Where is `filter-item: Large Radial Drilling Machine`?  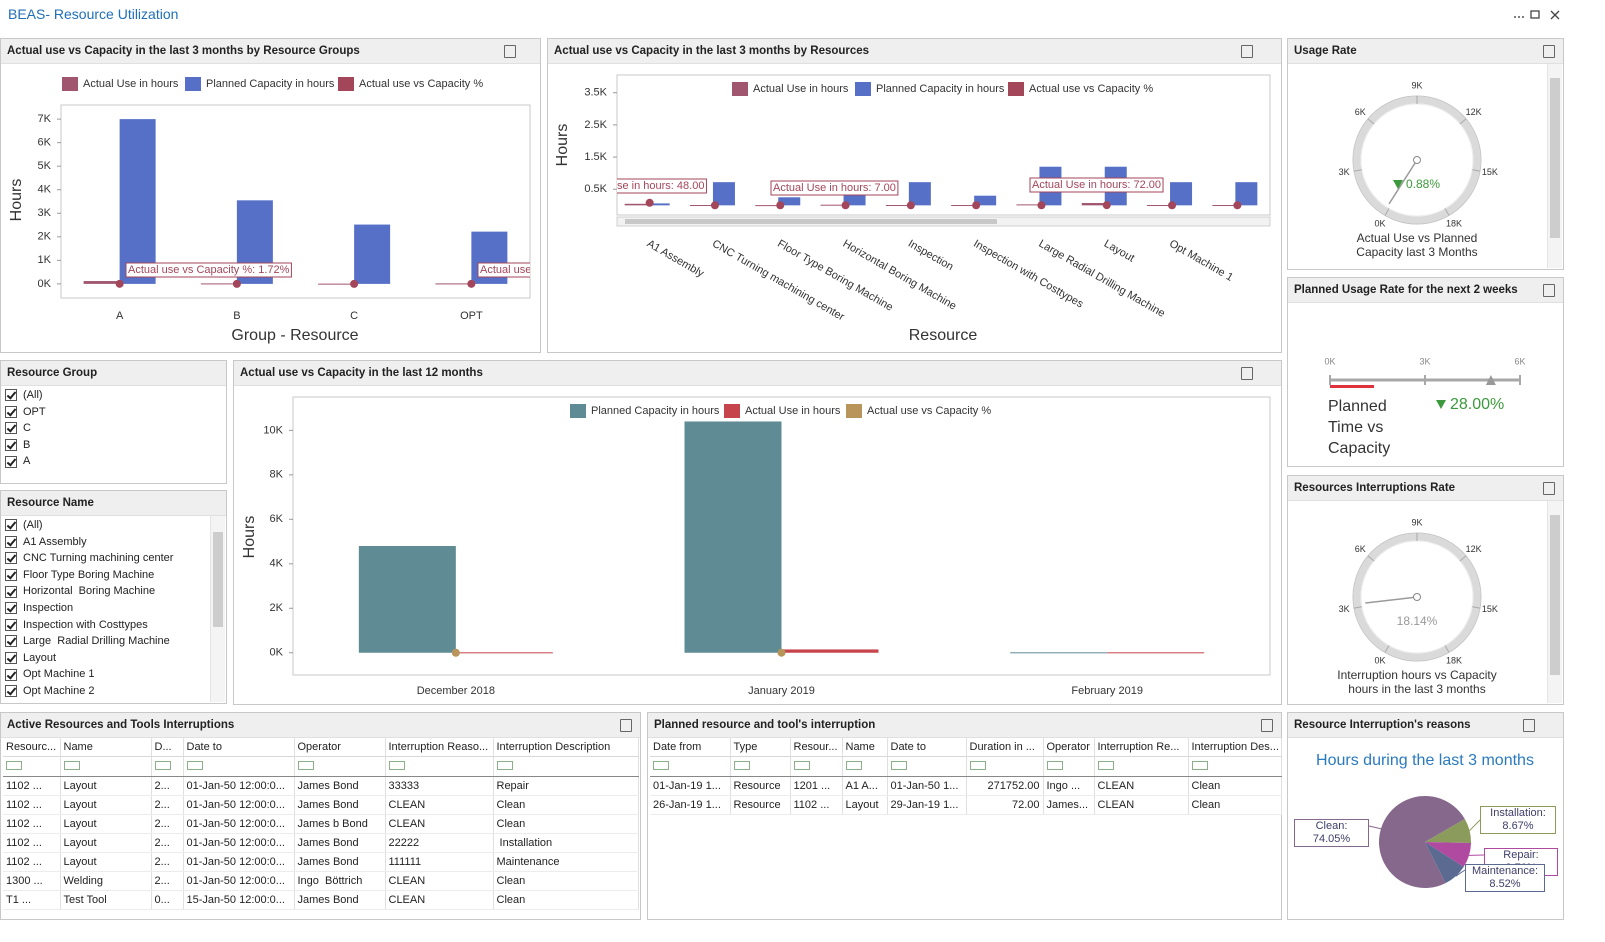
filter-item: Large Radial Drilling Machine is located at coordinates (107, 641).